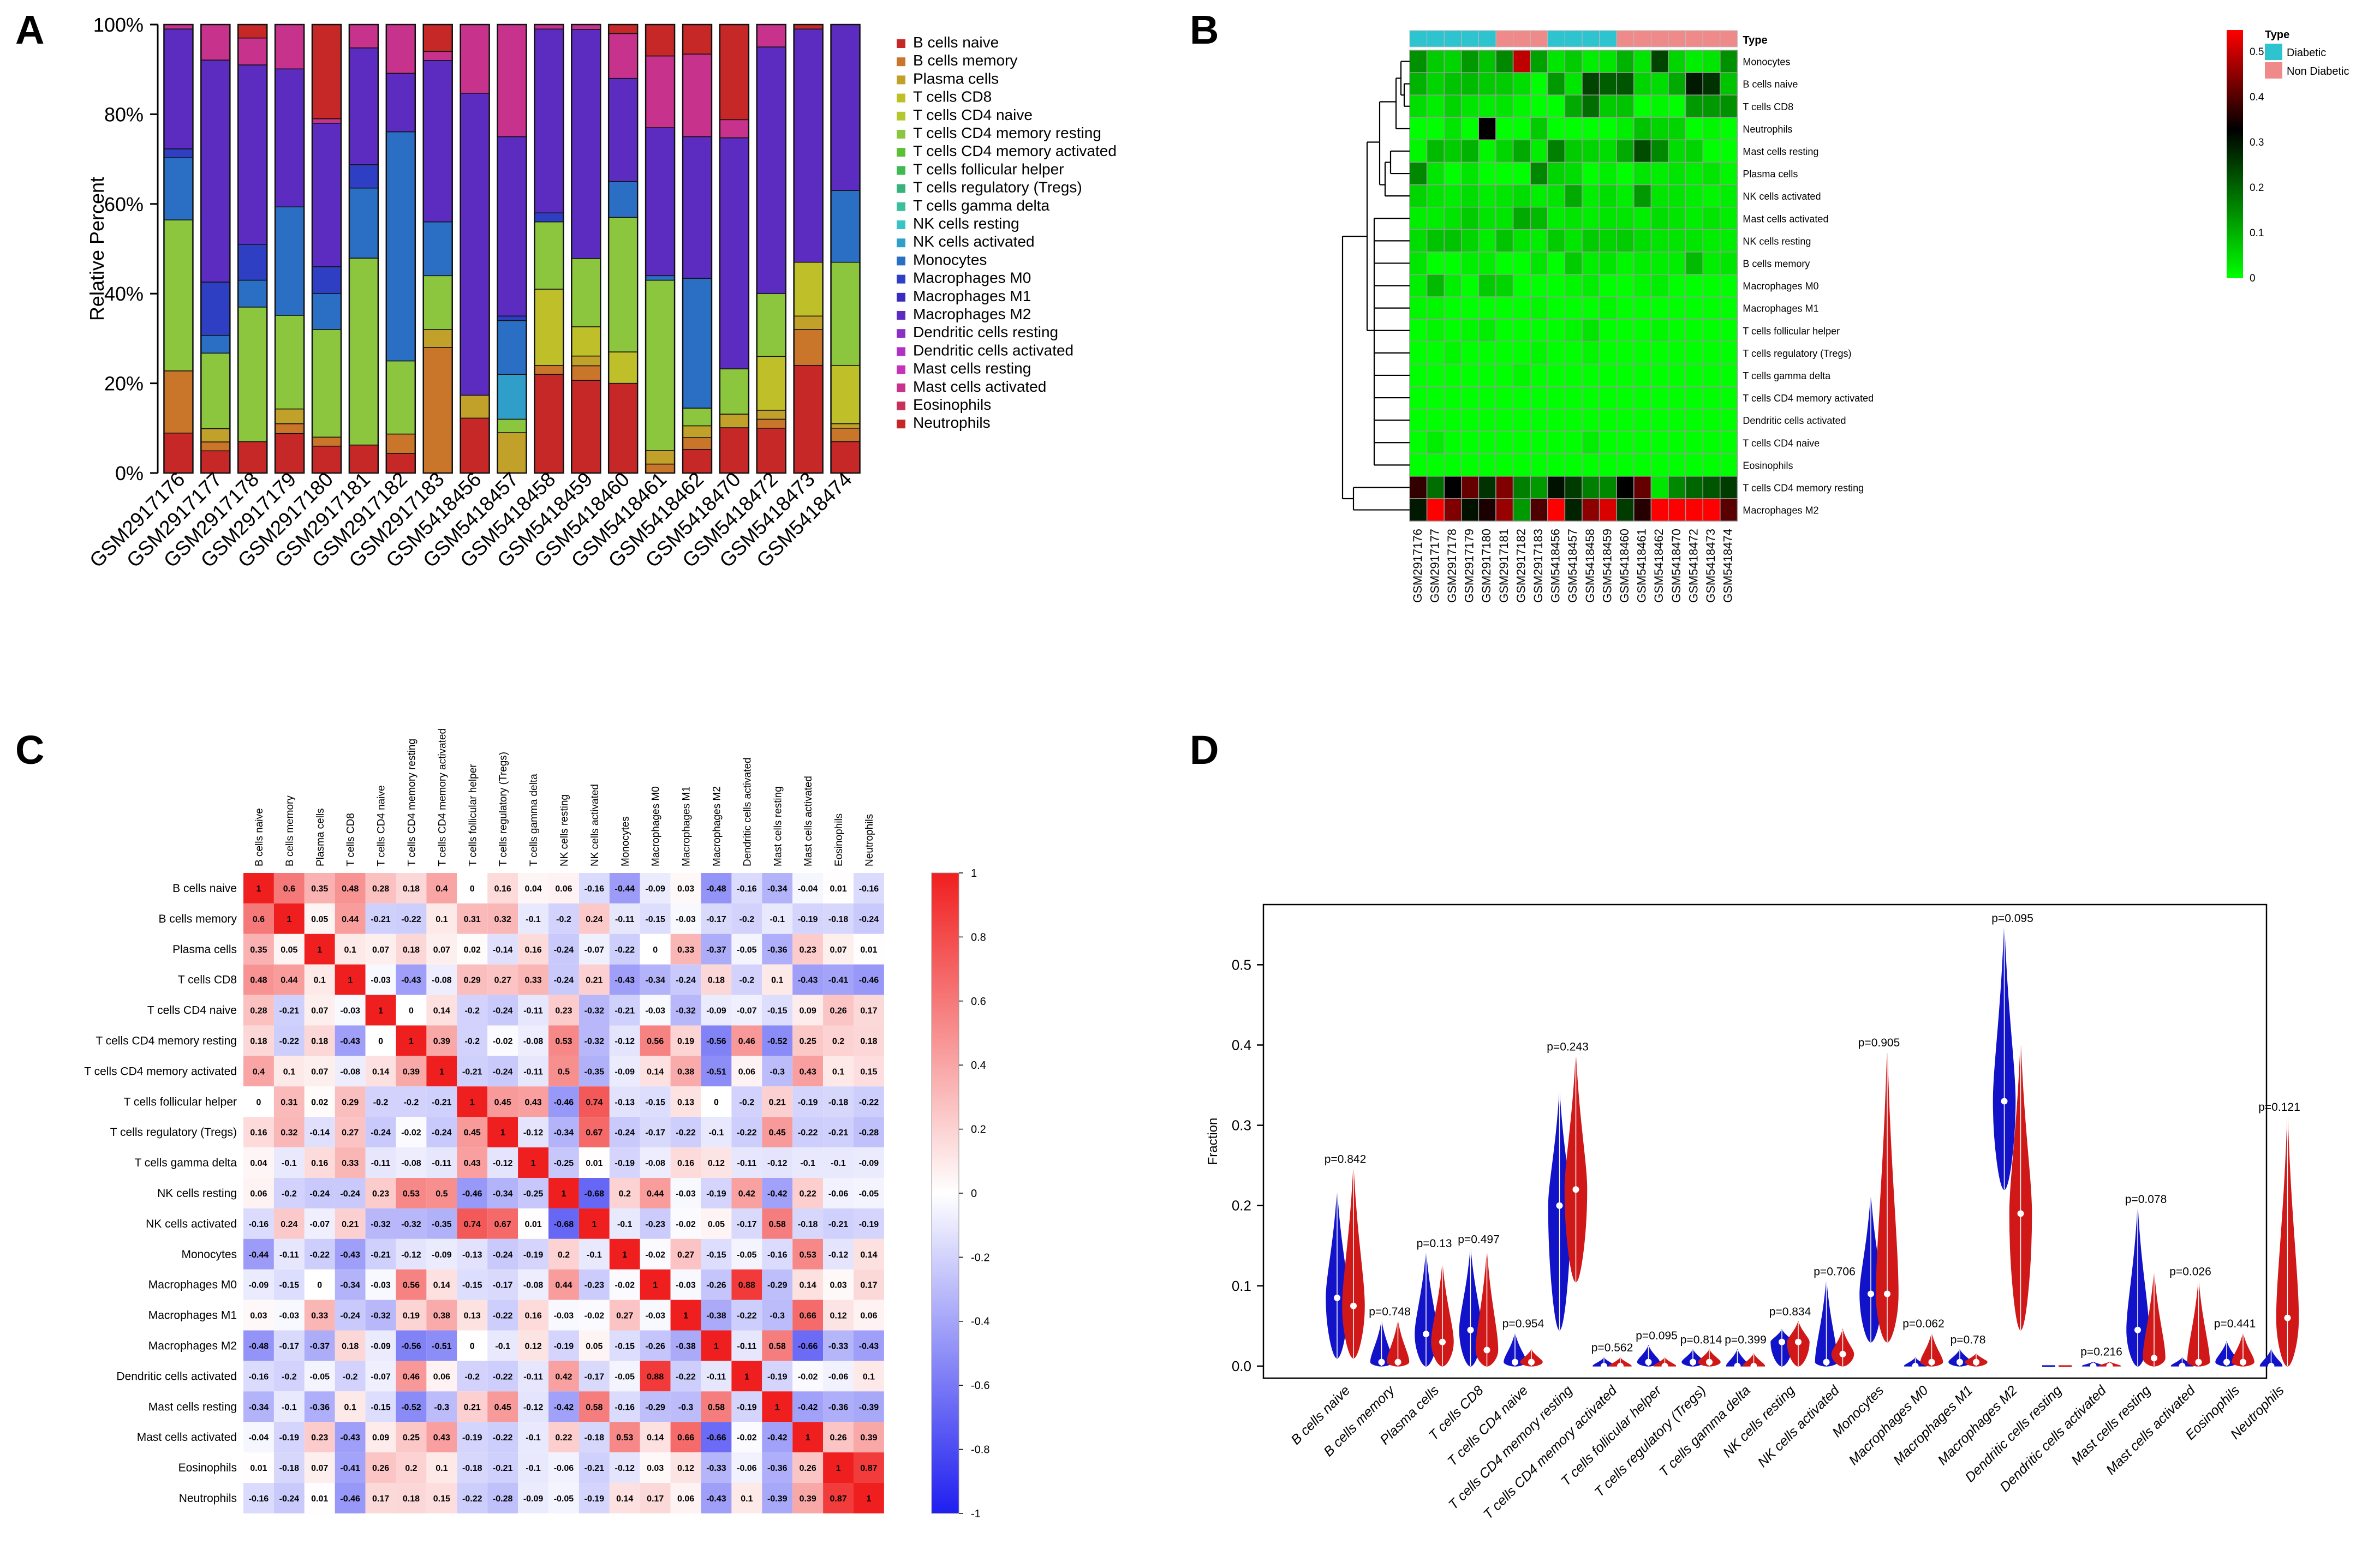  I want to click on corr-value: 0.17, so click(380, 1499).